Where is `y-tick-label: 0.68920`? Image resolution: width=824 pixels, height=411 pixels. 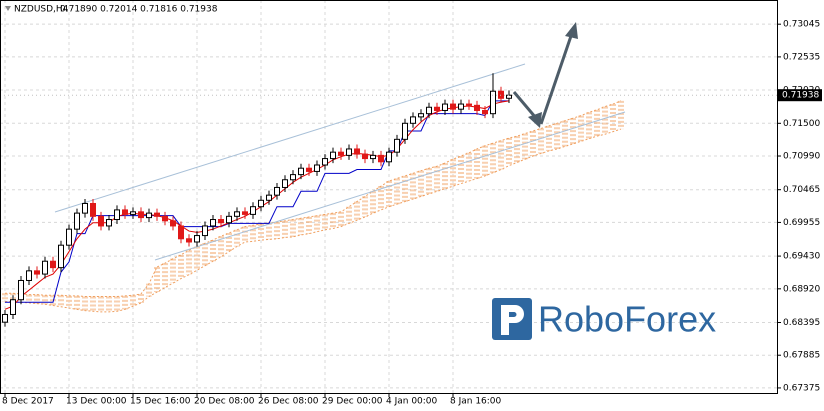
y-tick-label: 0.68920 is located at coordinates (801, 289).